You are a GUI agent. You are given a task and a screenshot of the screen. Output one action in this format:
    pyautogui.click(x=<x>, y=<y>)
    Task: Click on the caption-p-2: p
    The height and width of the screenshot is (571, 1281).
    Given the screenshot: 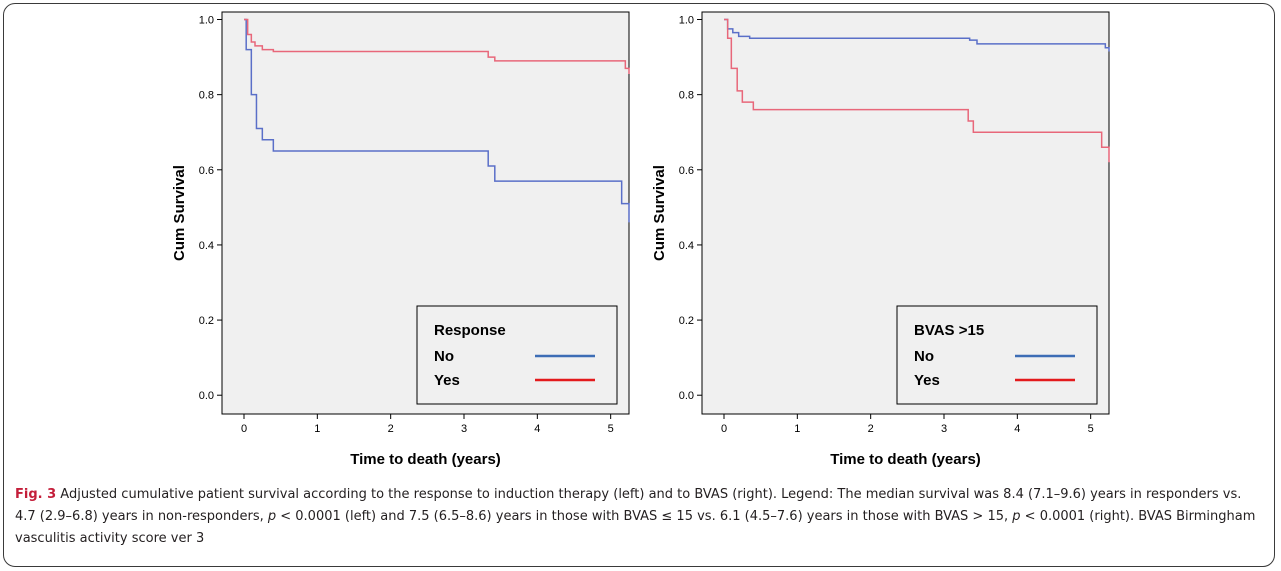 What is the action you would take?
    pyautogui.click(x=1016, y=516)
    